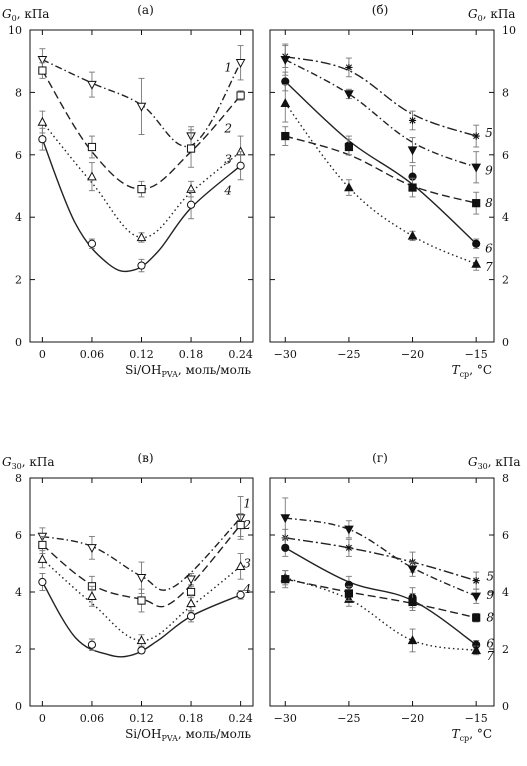 The height and width of the screenshot is (766, 527). What do you see at coordinates (476, 354) in the screenshot?
I see `x-tick-label: −15` at bounding box center [476, 354].